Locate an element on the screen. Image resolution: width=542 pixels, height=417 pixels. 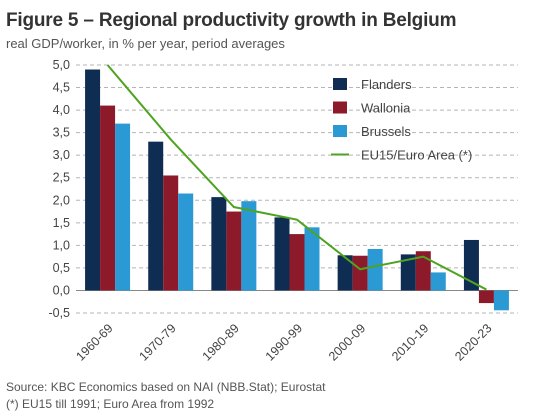
legend-swatch-brussels is located at coordinates (340, 131).